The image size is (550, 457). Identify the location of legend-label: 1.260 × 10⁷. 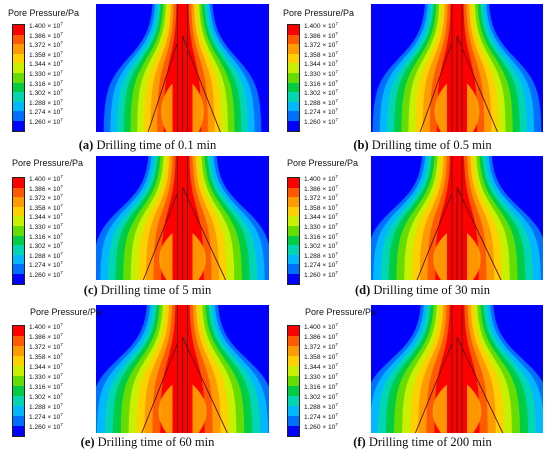
(46, 274).